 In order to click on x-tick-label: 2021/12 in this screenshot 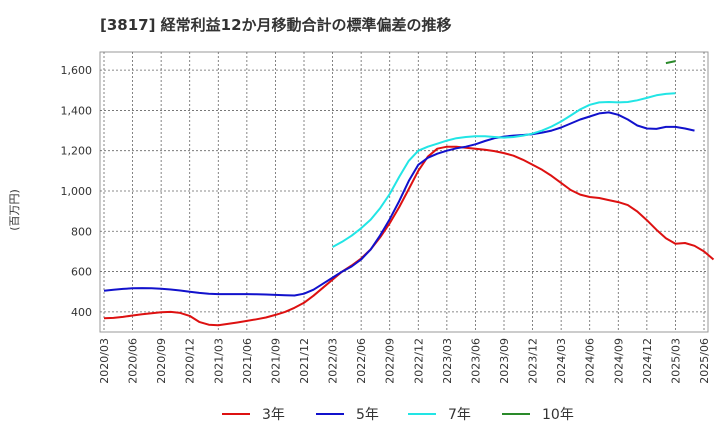, I will do `click(304, 361)`.